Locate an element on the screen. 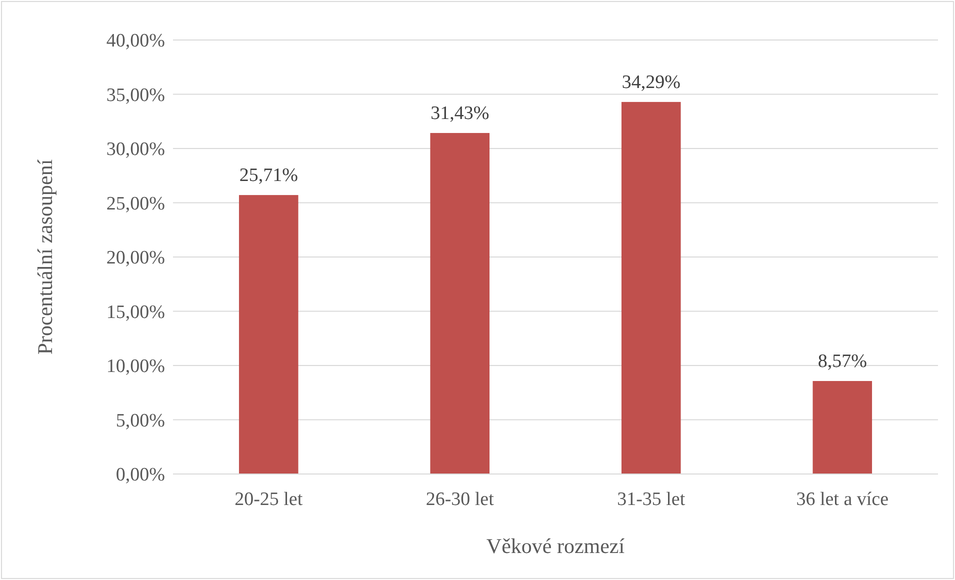 This screenshot has height=580, width=955. y-tick-label: 15,00% is located at coordinates (136, 312).